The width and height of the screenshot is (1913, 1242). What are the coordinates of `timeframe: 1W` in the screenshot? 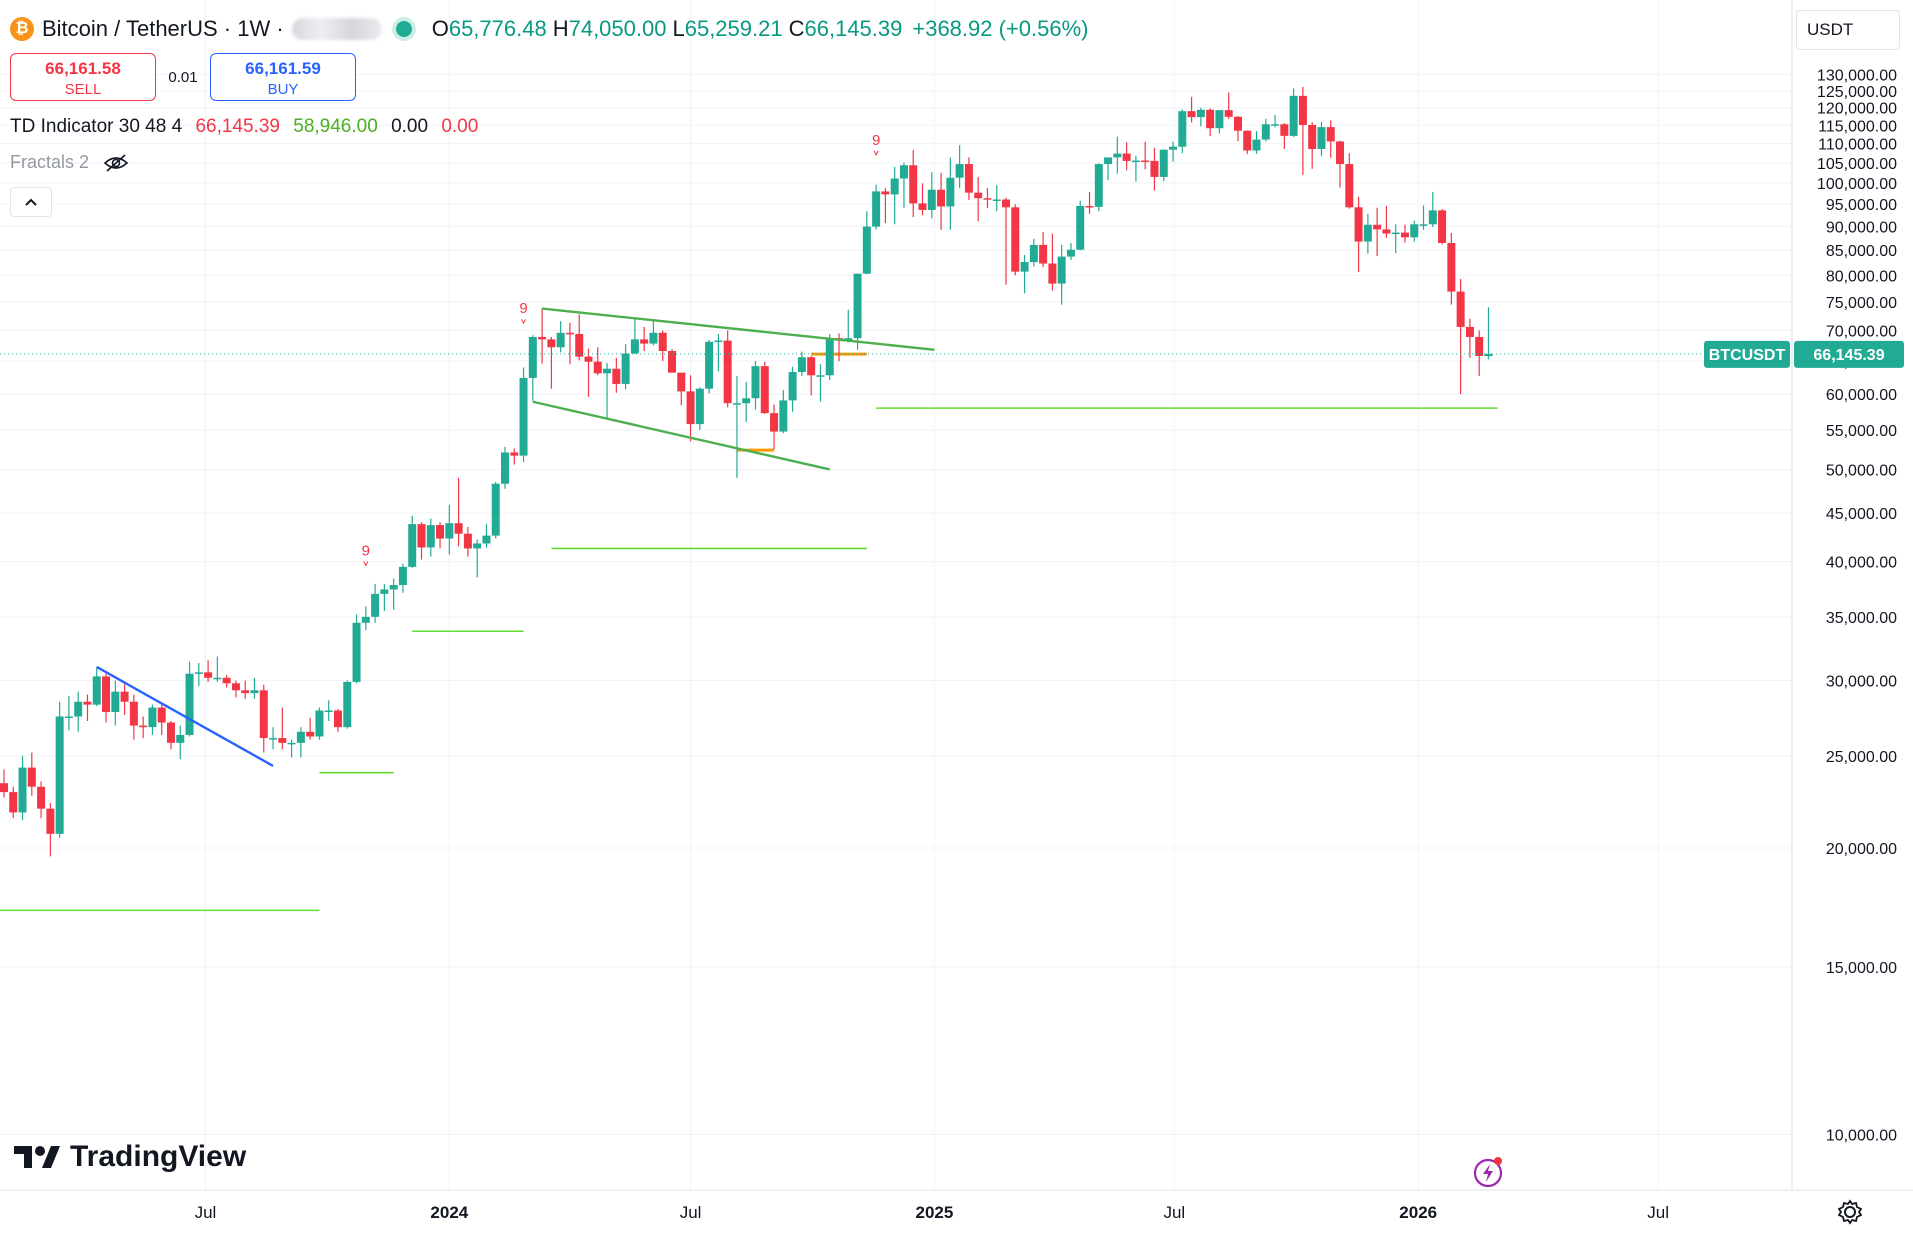 It's located at (254, 28).